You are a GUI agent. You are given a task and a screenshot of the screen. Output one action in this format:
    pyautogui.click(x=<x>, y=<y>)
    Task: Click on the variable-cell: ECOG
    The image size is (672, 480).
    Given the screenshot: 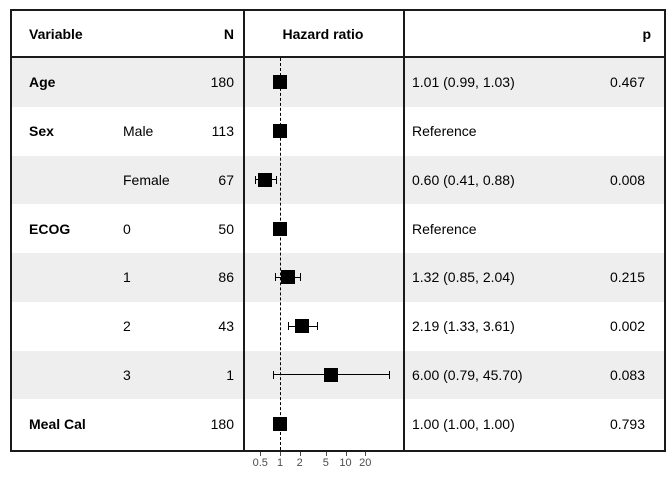 What is the action you would take?
    pyautogui.click(x=50, y=228)
    